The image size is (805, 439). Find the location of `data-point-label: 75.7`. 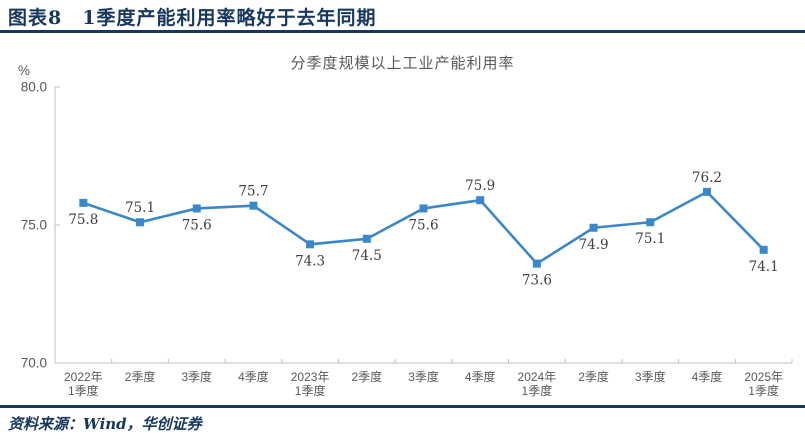

data-point-label: 75.7 is located at coordinates (253, 192).